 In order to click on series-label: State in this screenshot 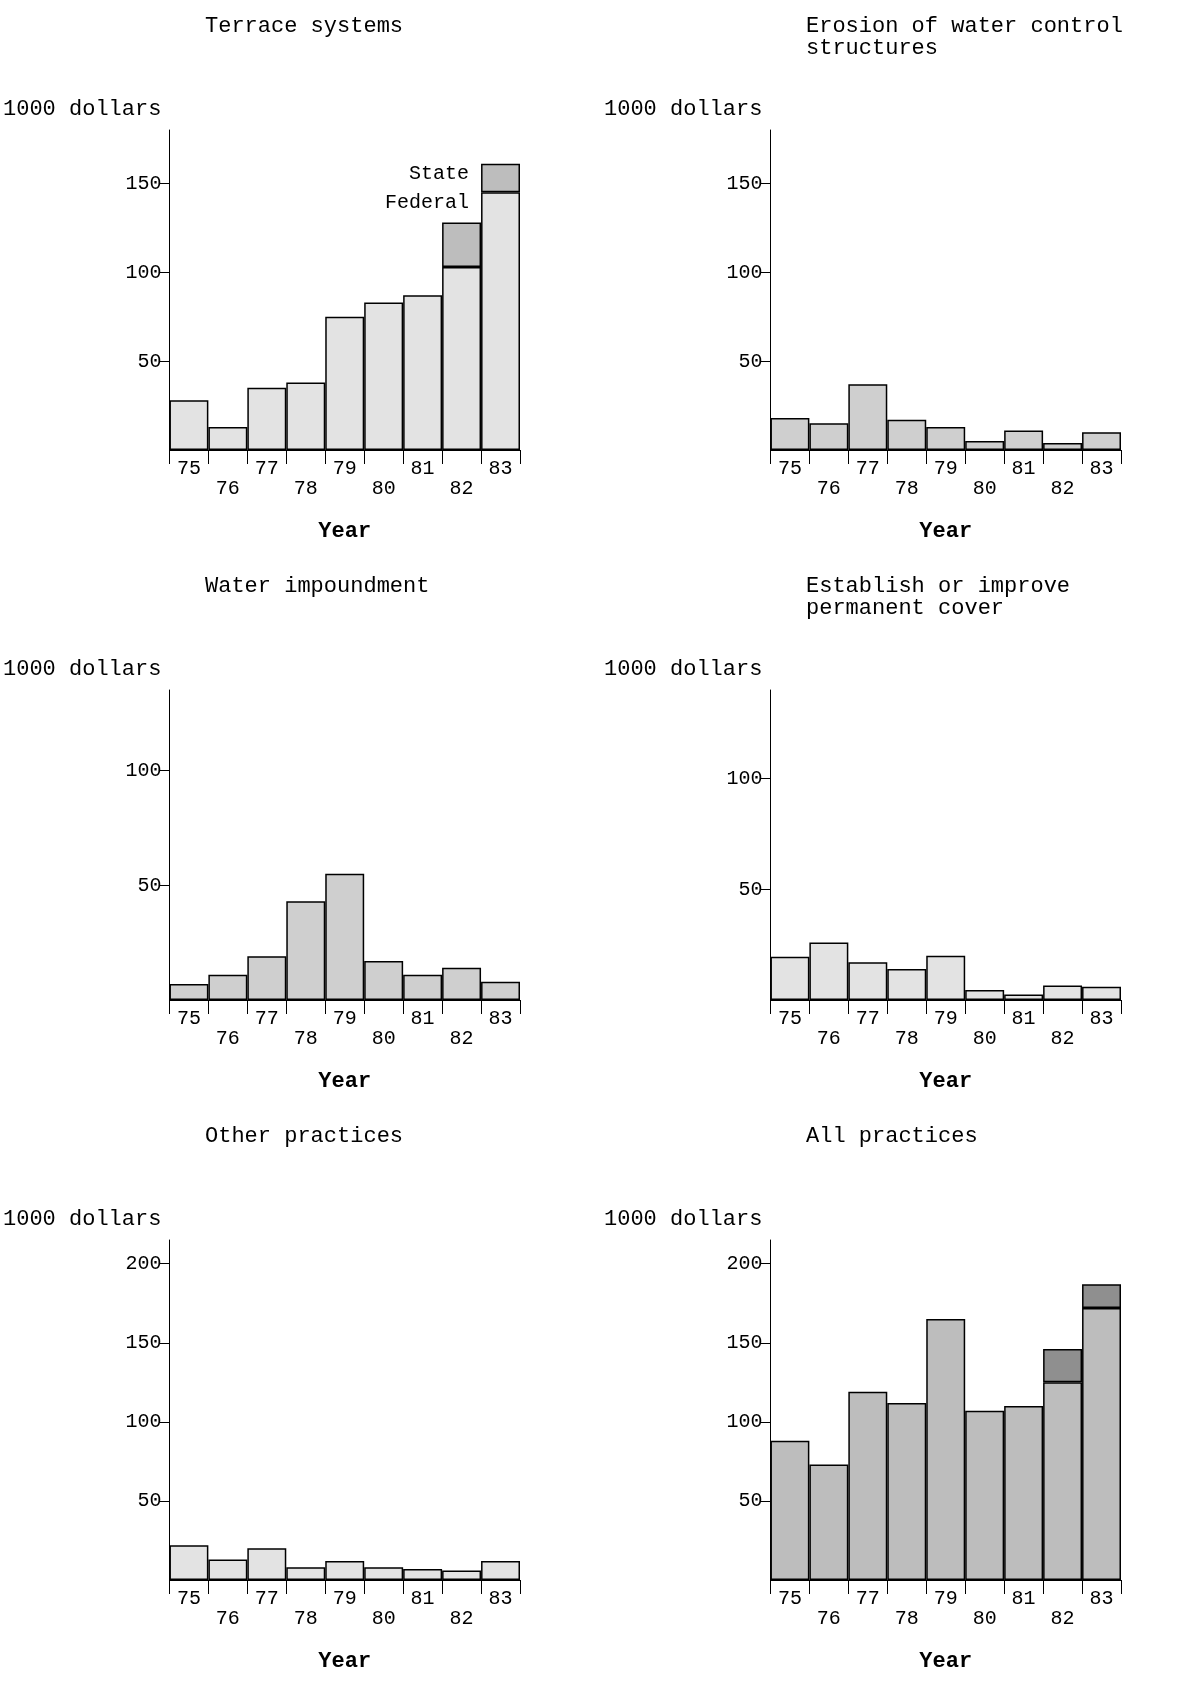, I will do `click(439, 174)`.